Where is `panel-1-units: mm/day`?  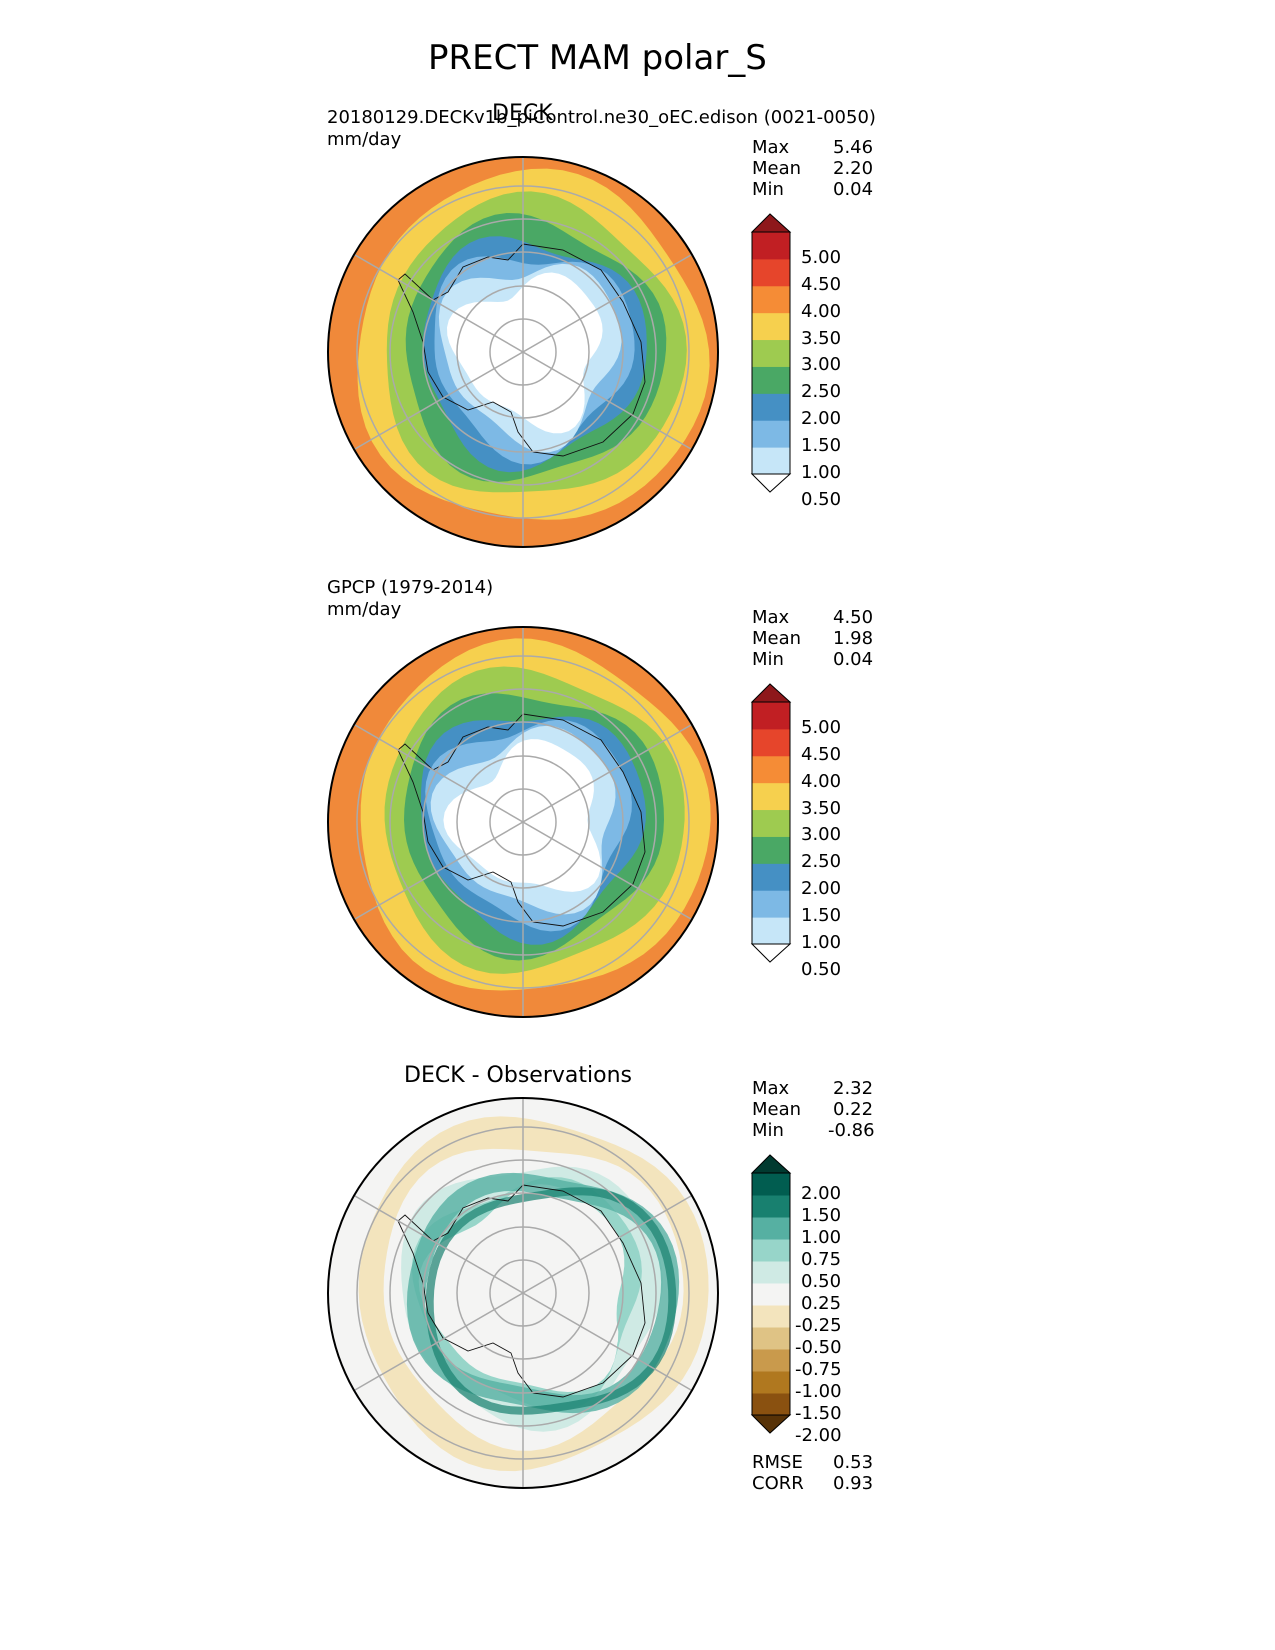 panel-1-units: mm/day is located at coordinates (364, 139).